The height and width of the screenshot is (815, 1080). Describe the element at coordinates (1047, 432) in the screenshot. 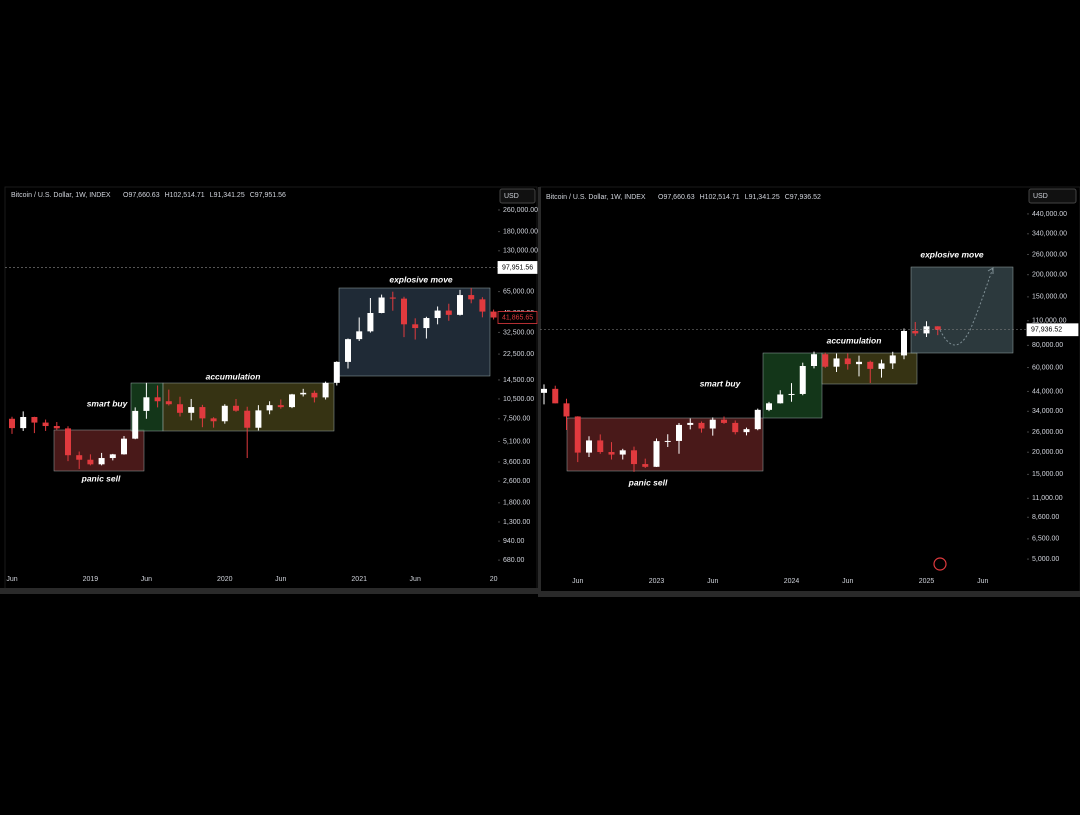

I see `y-tick-label: 26,000.00` at that location.